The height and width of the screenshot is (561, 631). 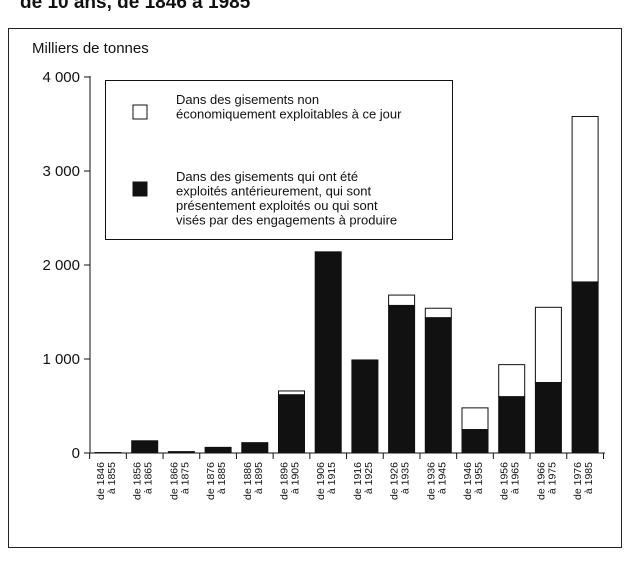 I want to click on y-tick-label: 1 000, so click(x=61, y=359).